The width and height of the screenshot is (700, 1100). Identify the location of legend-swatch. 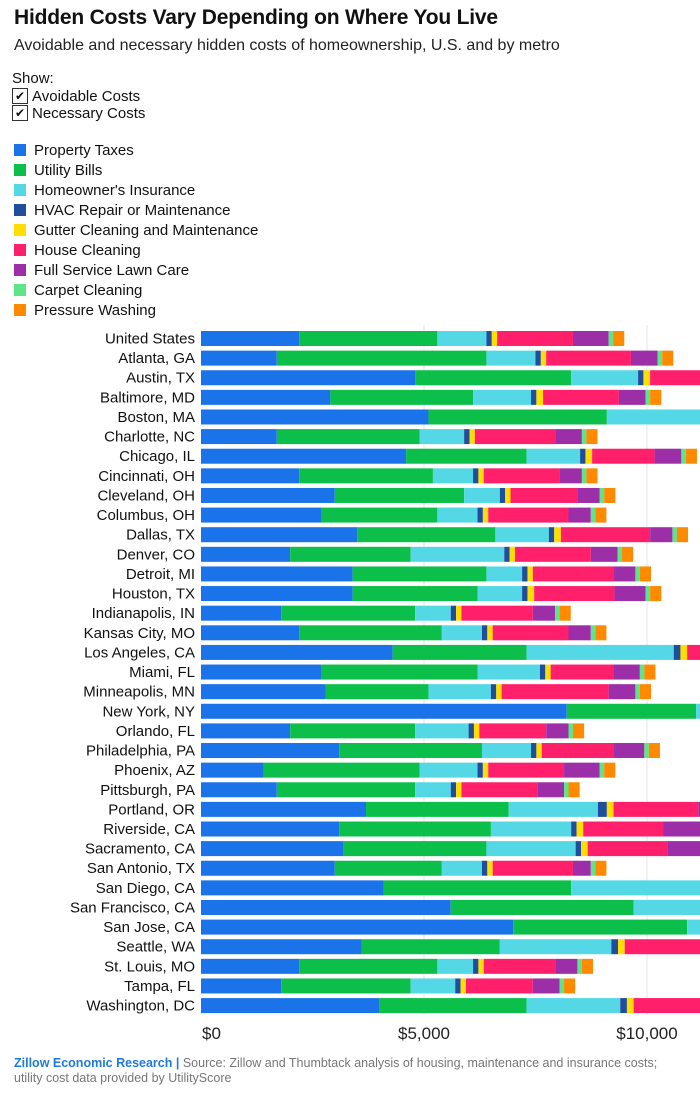
(20, 190).